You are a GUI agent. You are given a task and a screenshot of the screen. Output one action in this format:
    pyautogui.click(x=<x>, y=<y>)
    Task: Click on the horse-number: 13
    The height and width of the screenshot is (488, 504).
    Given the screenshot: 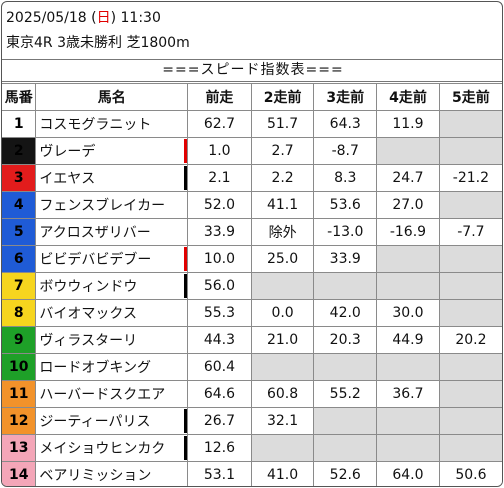 What is the action you would take?
    pyautogui.click(x=19, y=448)
    